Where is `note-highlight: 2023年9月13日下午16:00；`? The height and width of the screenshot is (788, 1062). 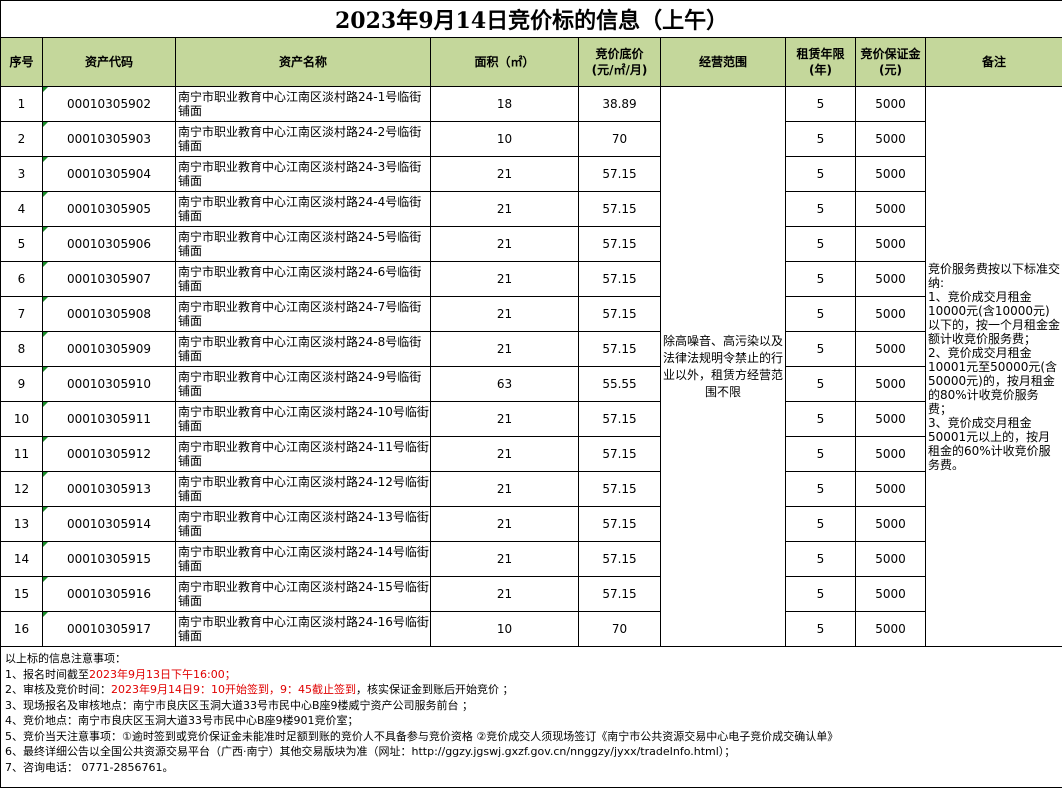 note-highlight: 2023年9月13日下午16:00； is located at coordinates (162, 674).